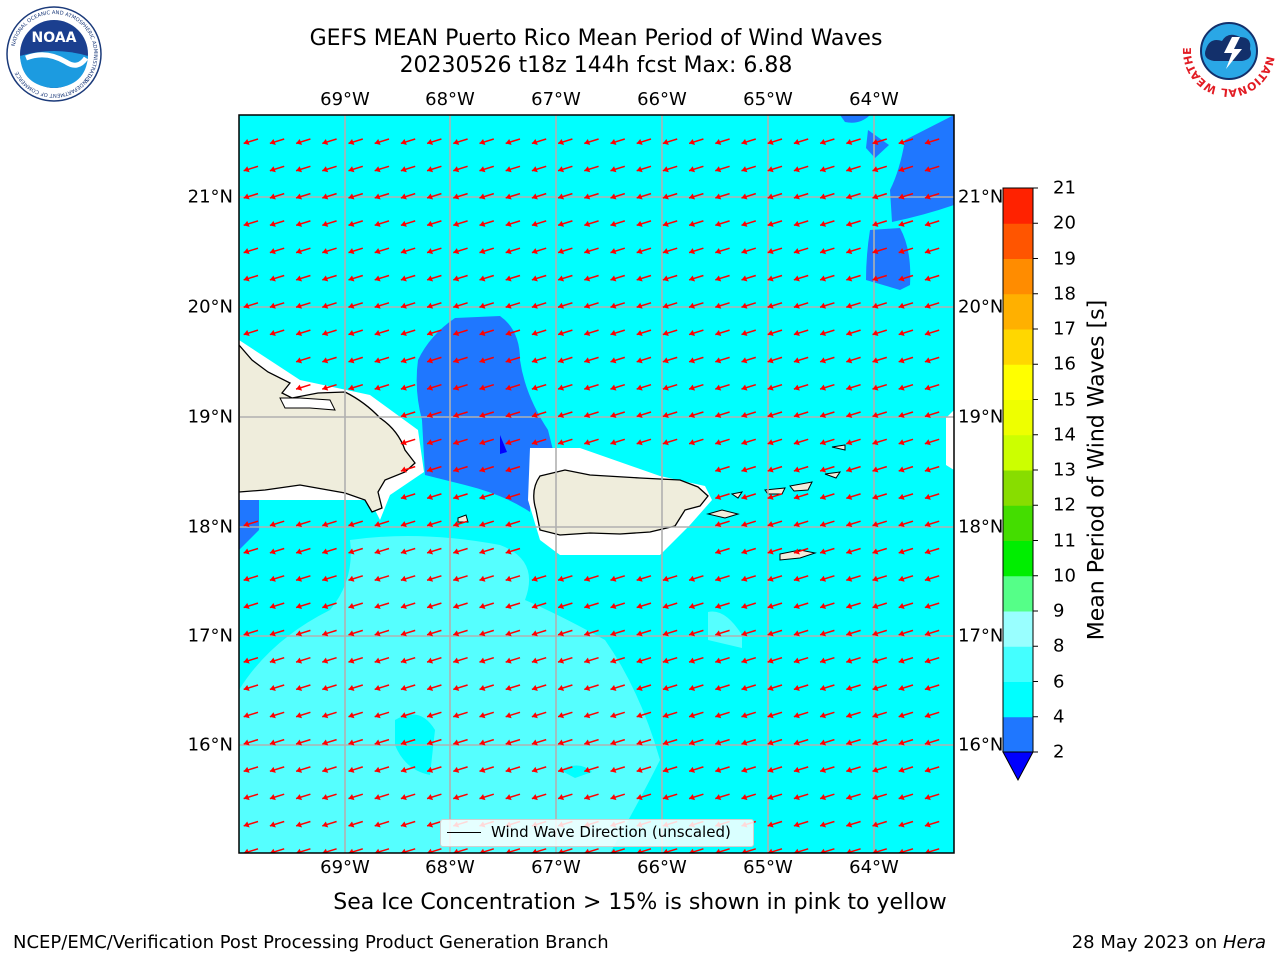 This screenshot has width=1280, height=960. Describe the element at coordinates (737, 495) in the screenshot. I see `land-culebra` at that location.